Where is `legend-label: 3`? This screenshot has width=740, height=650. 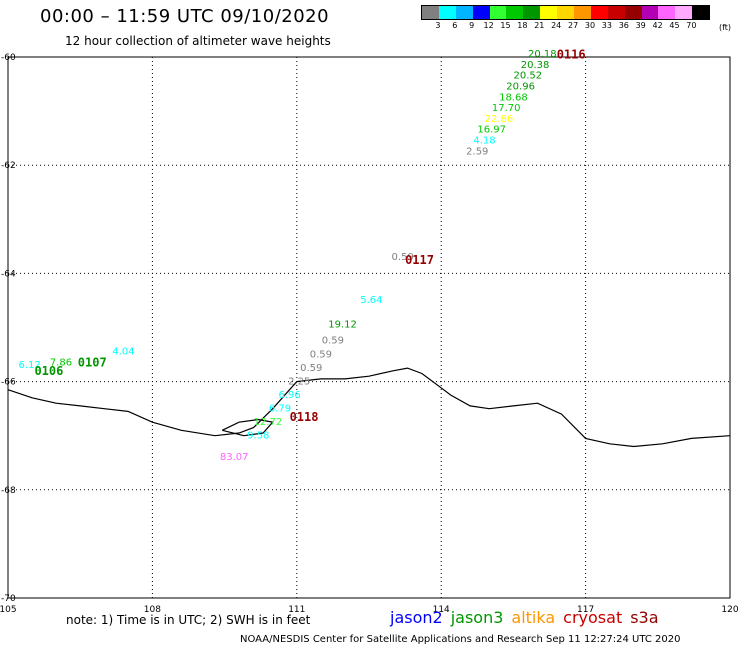
legend-label: 3 is located at coordinates (438, 25).